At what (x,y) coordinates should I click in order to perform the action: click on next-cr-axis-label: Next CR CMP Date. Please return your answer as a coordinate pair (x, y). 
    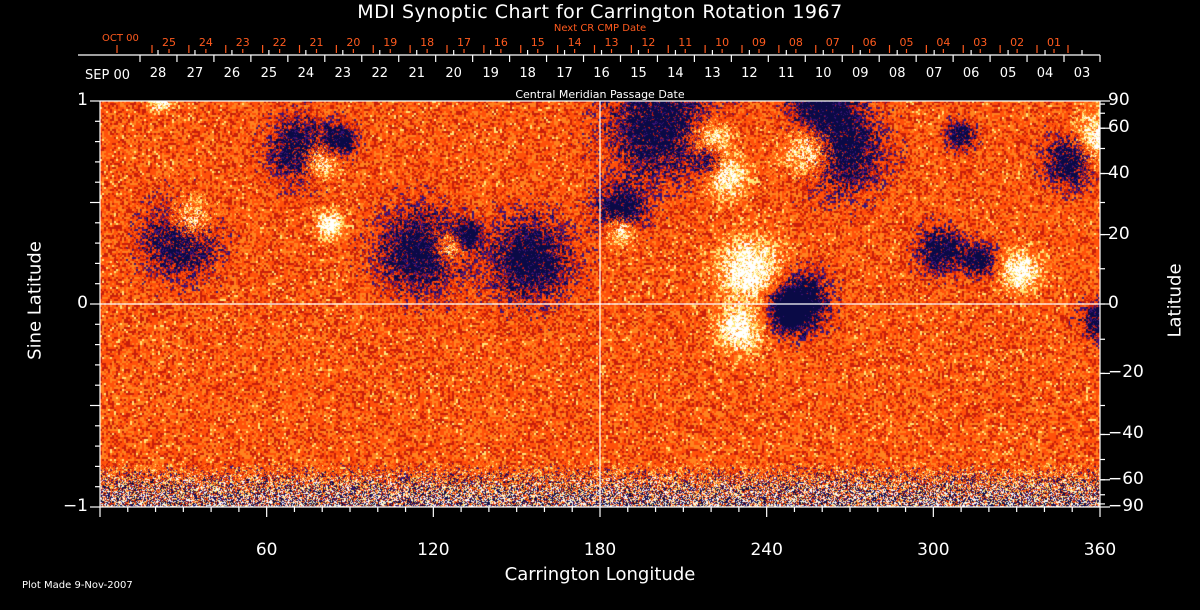
    Looking at the image, I should click on (600, 28).